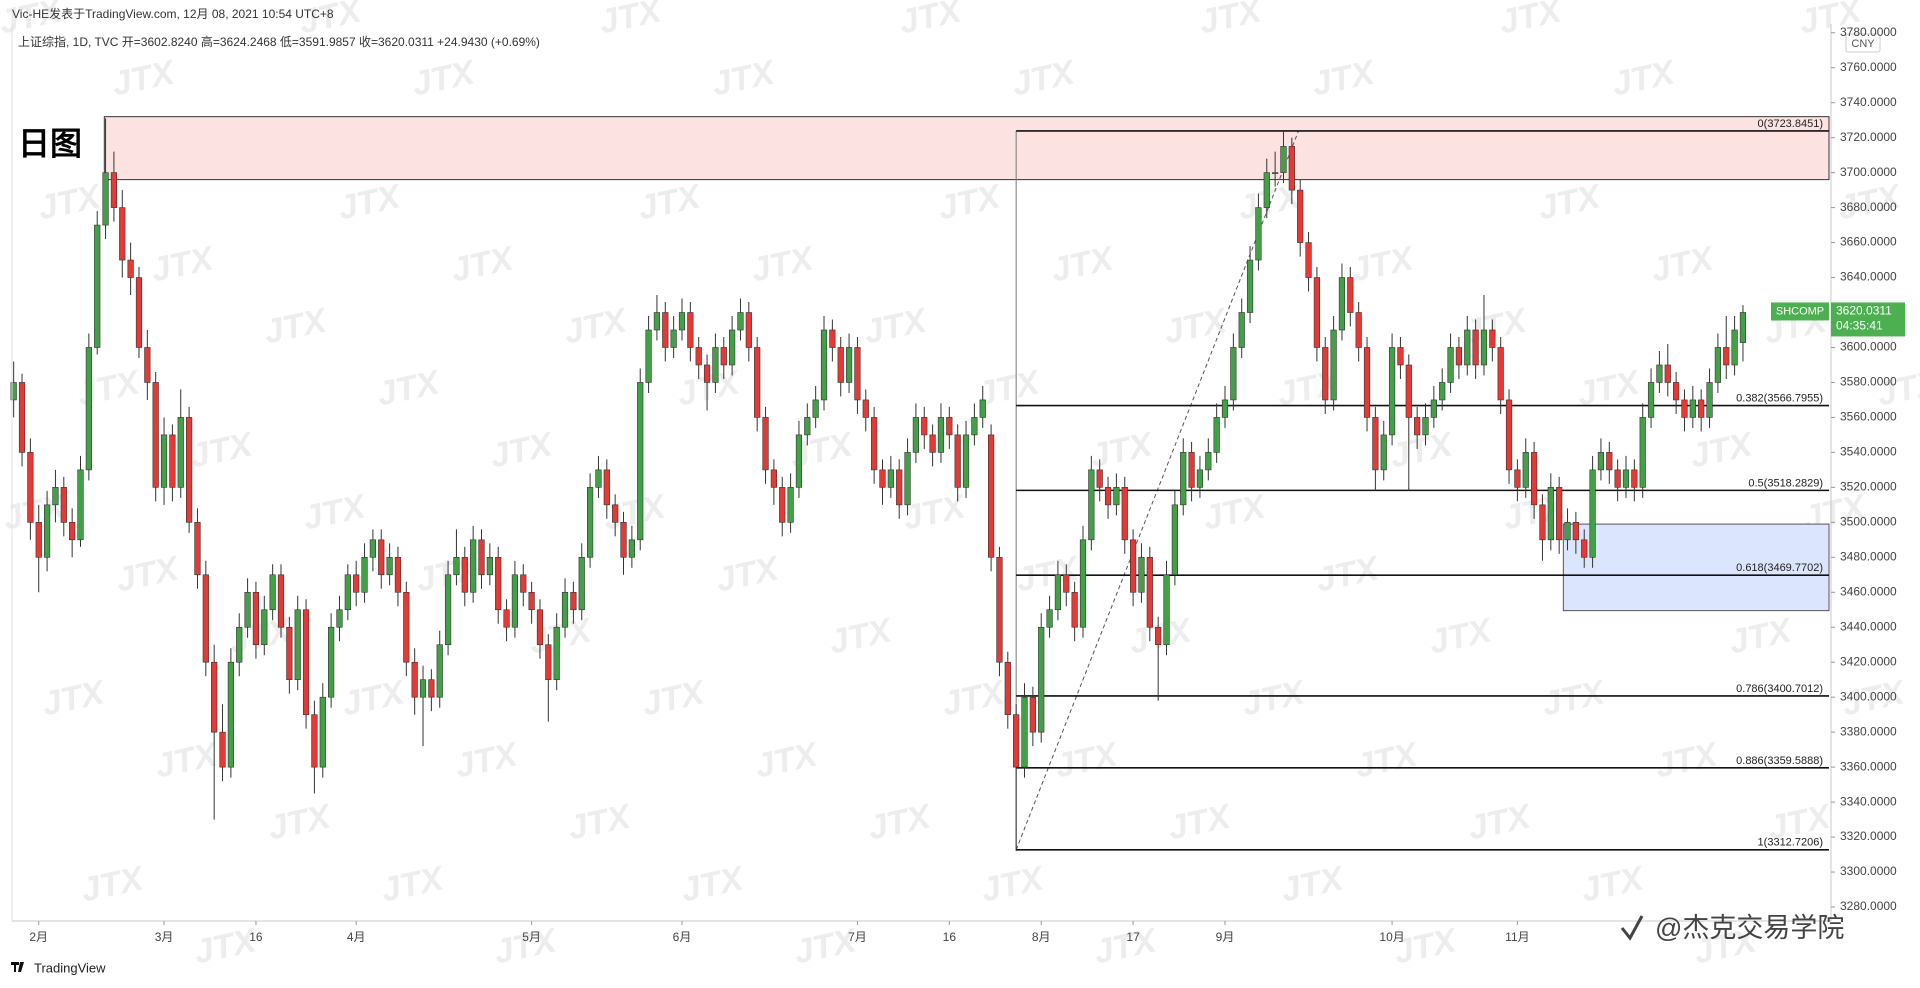 This screenshot has height=988, width=1920. Describe the element at coordinates (1790, 124) in the screenshot. I see `fib-level-label: 0(3723.8451)` at that location.